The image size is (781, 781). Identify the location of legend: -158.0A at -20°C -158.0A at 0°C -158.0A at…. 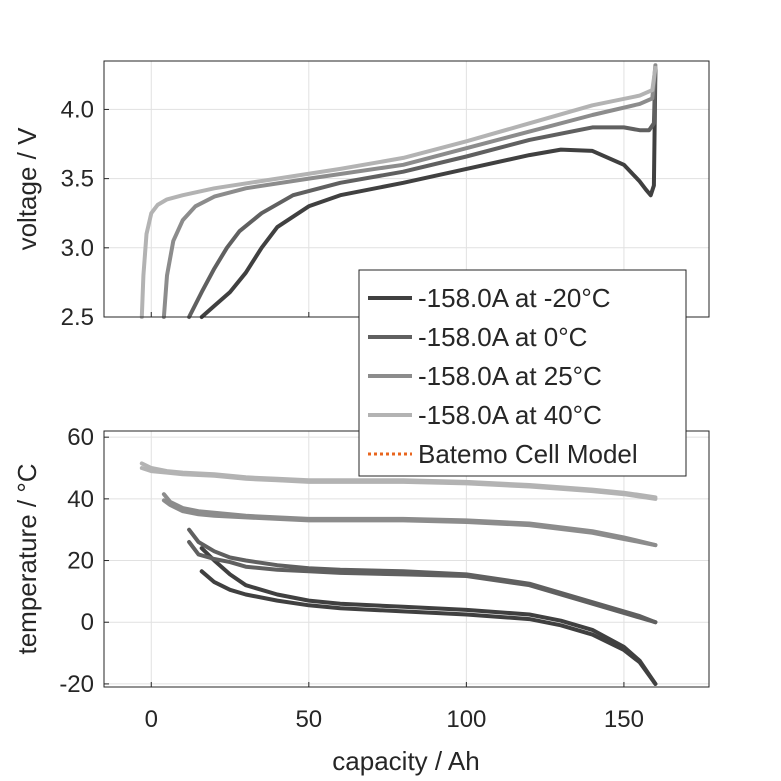
(522, 373).